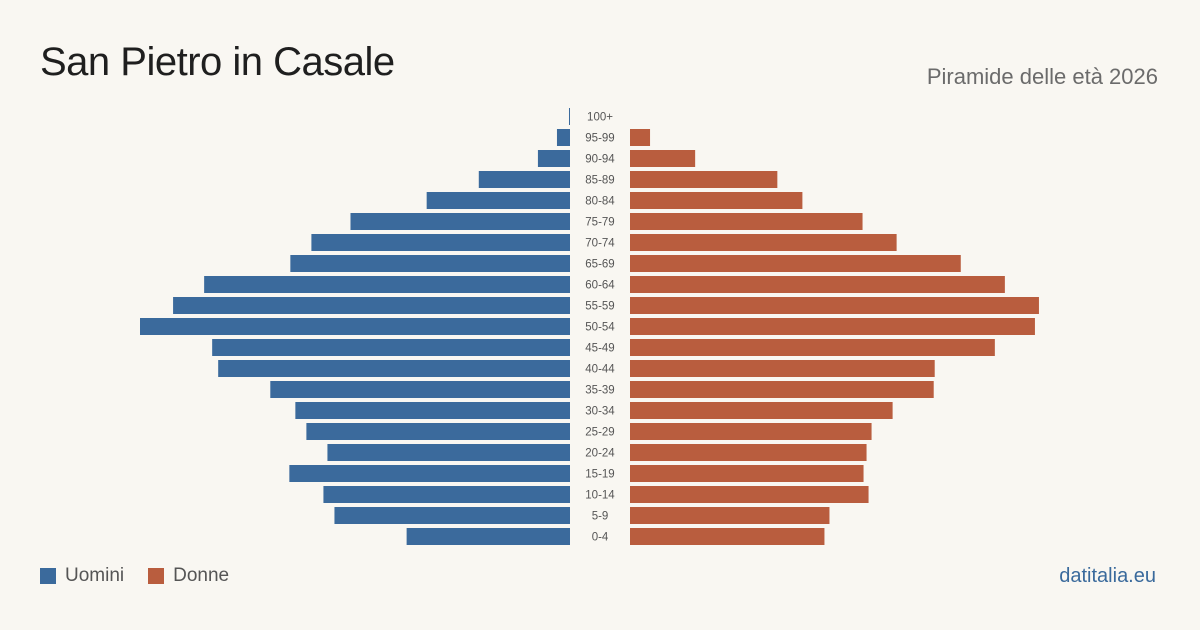  Describe the element at coordinates (599, 433) in the screenshot. I see `age-label-25-29: 25-29` at that location.